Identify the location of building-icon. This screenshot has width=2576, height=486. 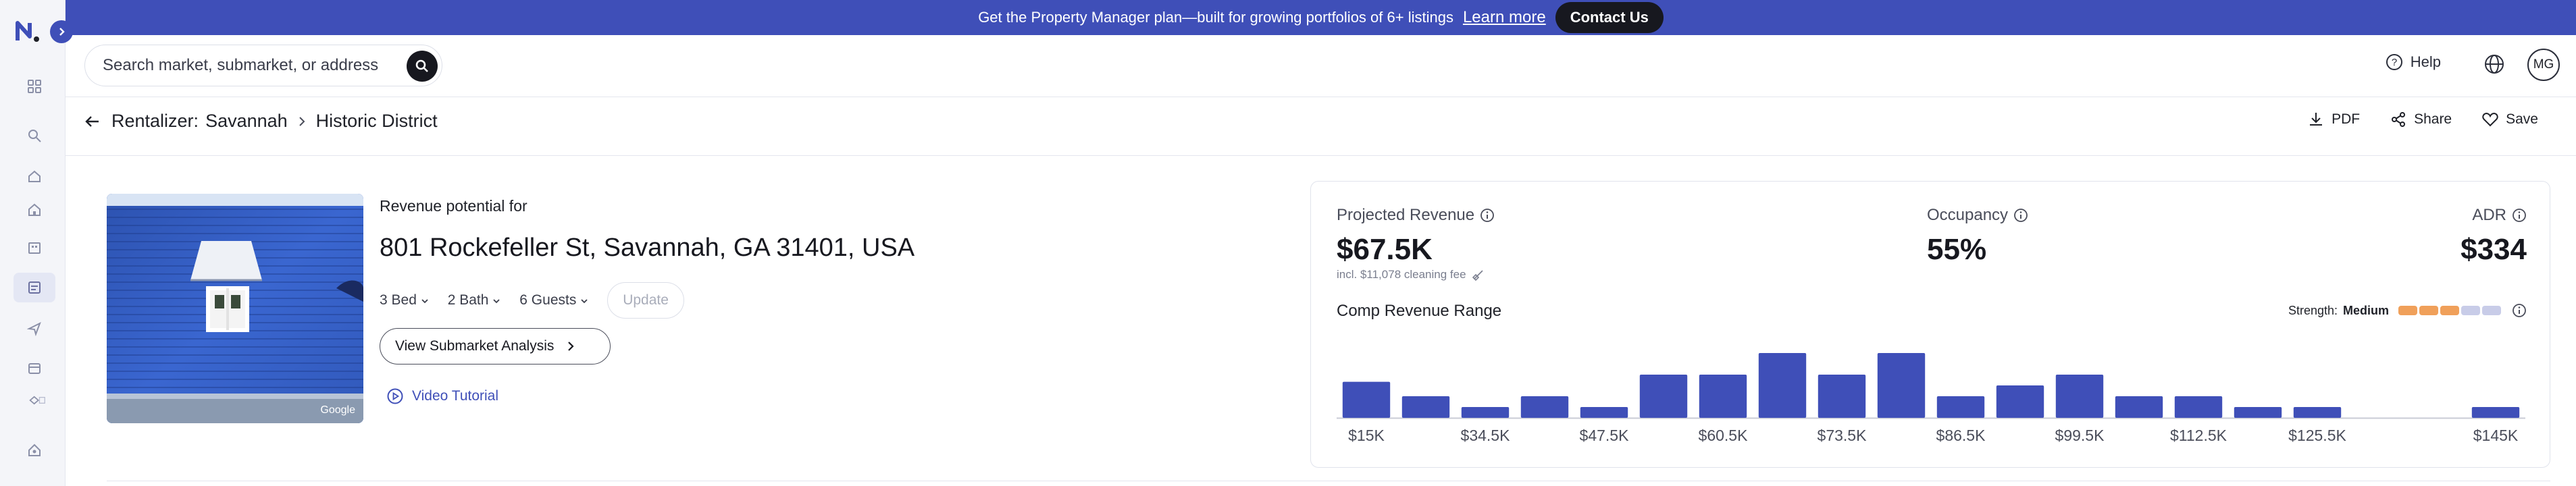
(34, 247).